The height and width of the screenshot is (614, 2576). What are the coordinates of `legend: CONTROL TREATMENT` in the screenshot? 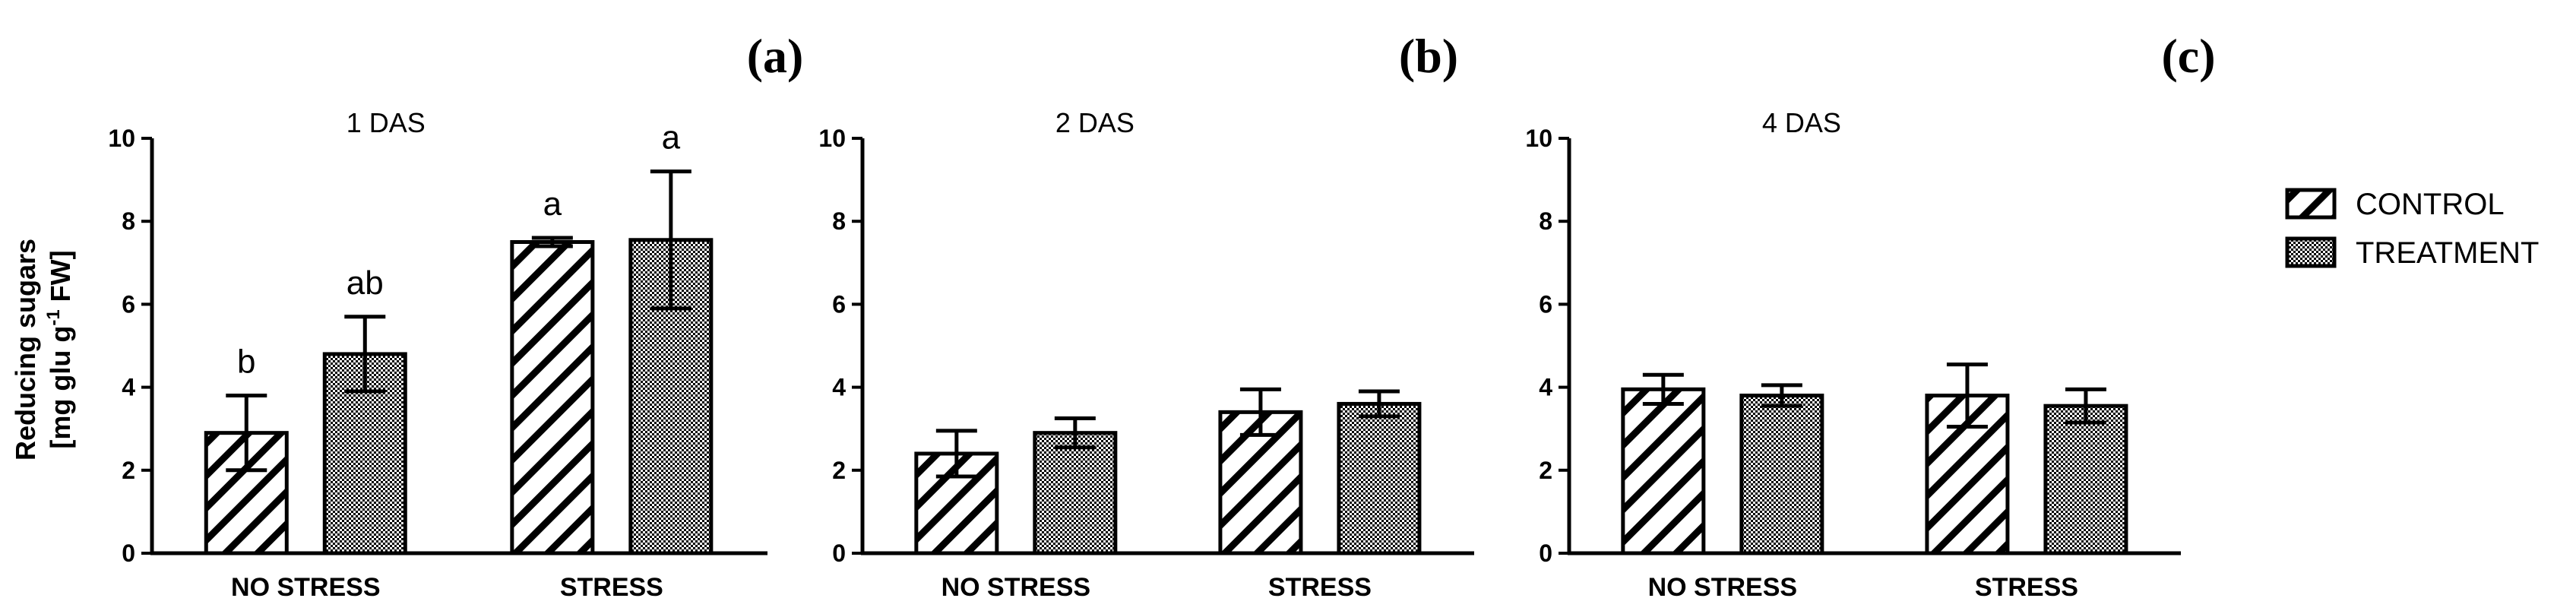 It's located at (2412, 229).